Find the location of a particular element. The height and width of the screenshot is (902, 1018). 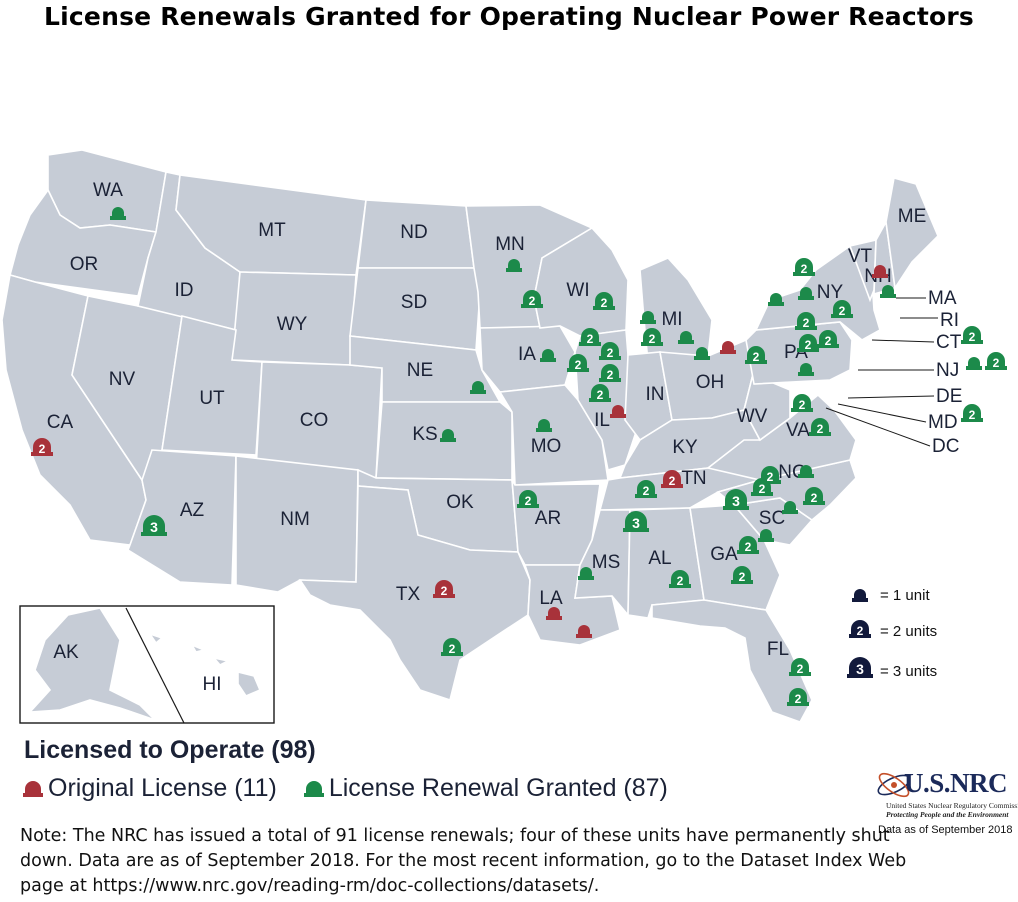

state-tx is located at coordinates (414, 593).